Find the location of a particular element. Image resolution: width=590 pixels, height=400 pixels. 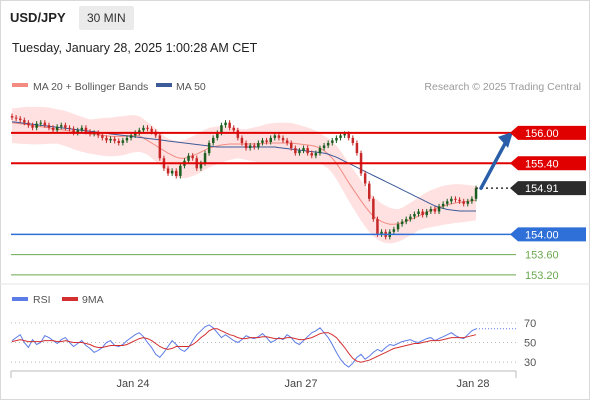

level-label: 154.91 is located at coordinates (548, 188).